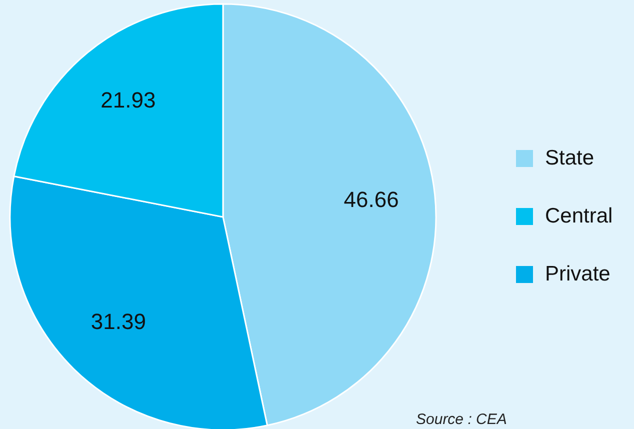 The image size is (634, 429). Describe the element at coordinates (569, 158) in the screenshot. I see `legend-label: State` at that location.